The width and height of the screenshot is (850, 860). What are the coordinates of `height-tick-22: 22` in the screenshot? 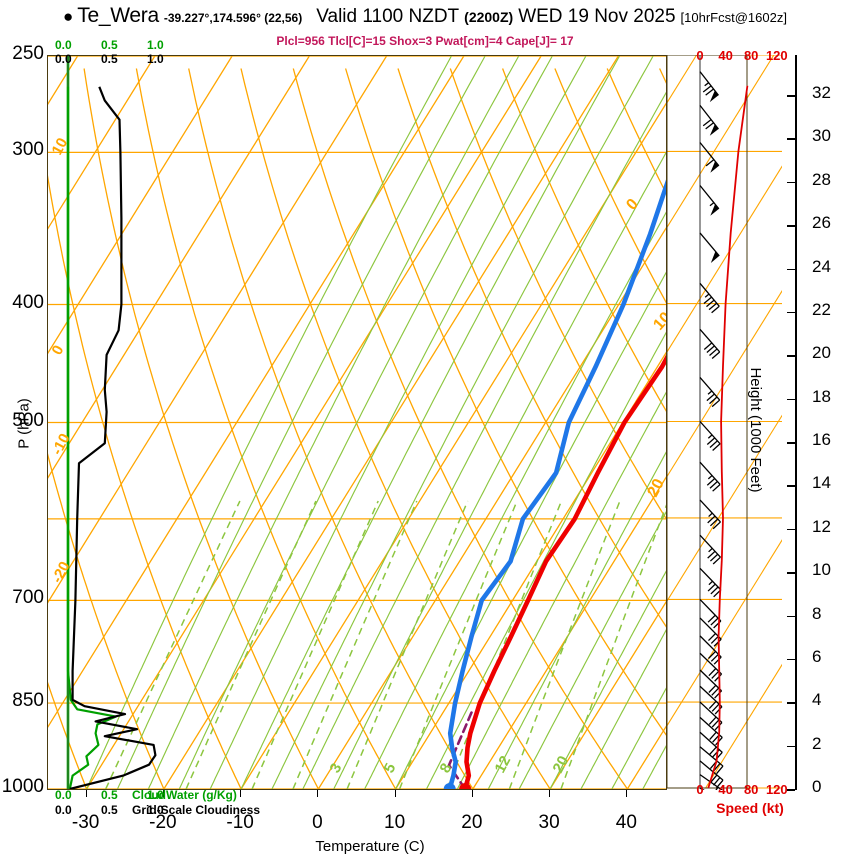 It's located at (821, 309).